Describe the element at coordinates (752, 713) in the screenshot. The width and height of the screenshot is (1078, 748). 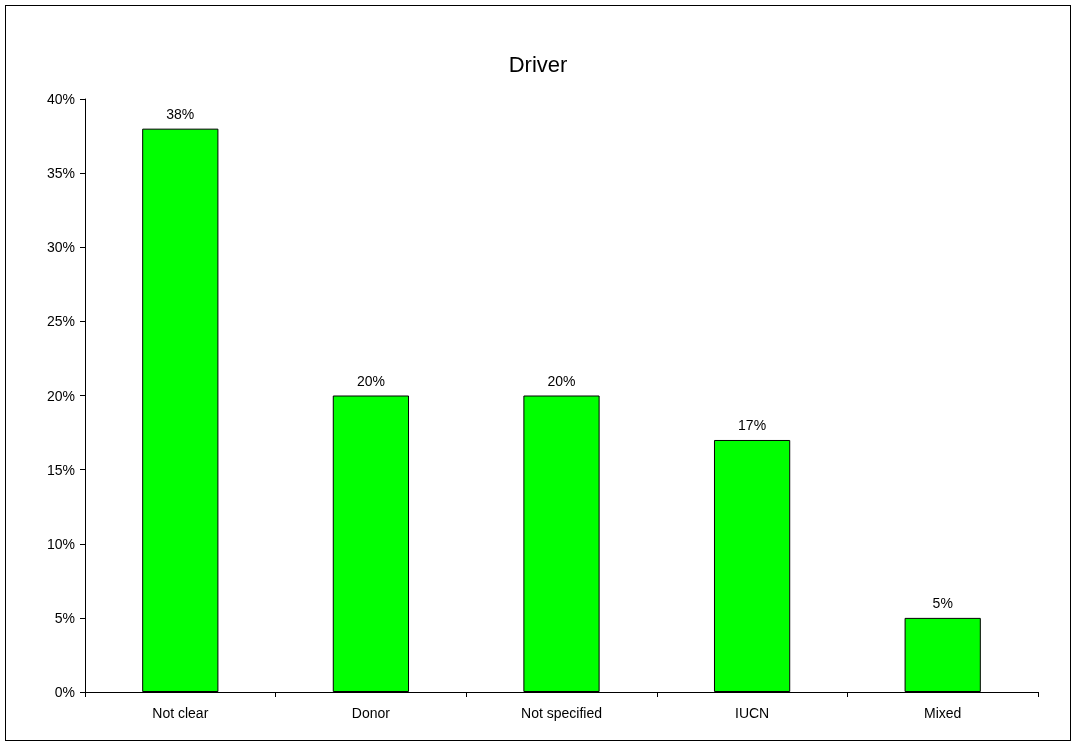
I see `x-tick-label: IUCN` at that location.